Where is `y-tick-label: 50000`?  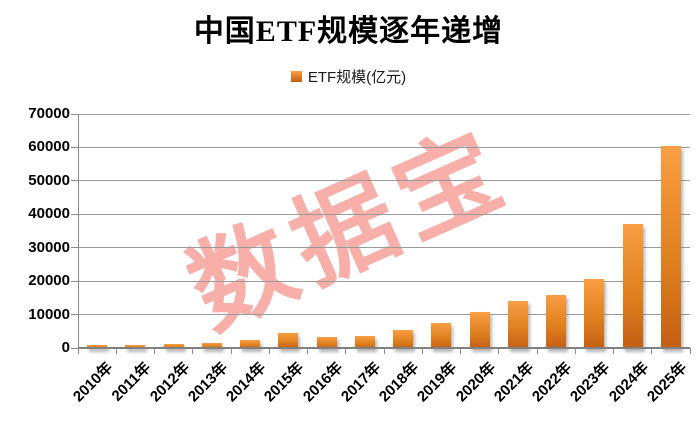
y-tick-label: 50000 is located at coordinates (49, 180).